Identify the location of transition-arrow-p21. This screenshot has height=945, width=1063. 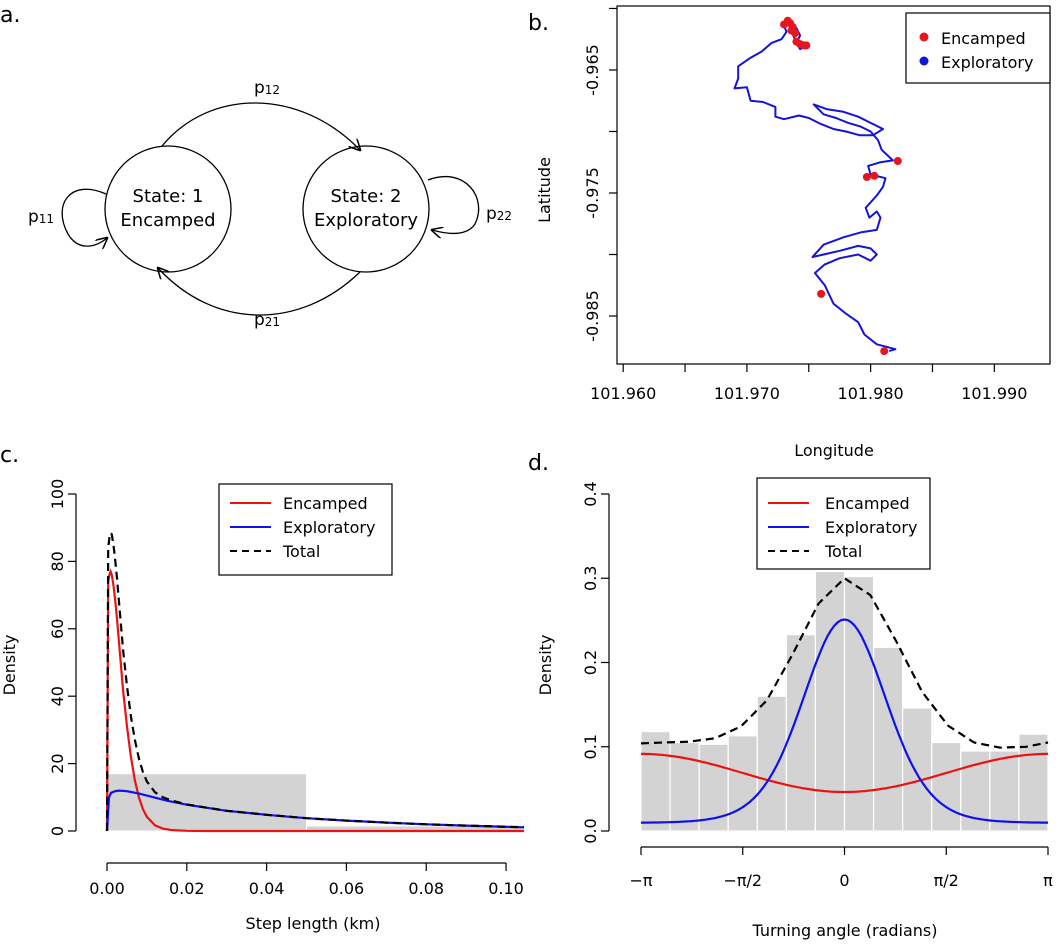
(259, 292).